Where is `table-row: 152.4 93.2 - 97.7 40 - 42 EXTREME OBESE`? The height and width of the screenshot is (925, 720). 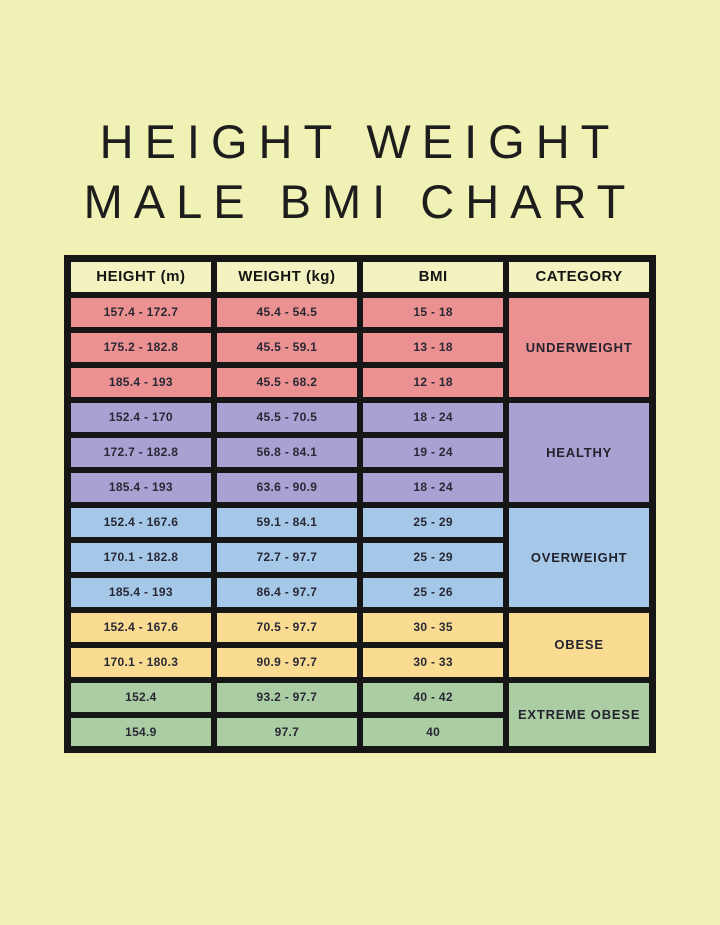 table-row: 152.4 93.2 - 97.7 40 - 42 EXTREME OBESE is located at coordinates (360, 714).